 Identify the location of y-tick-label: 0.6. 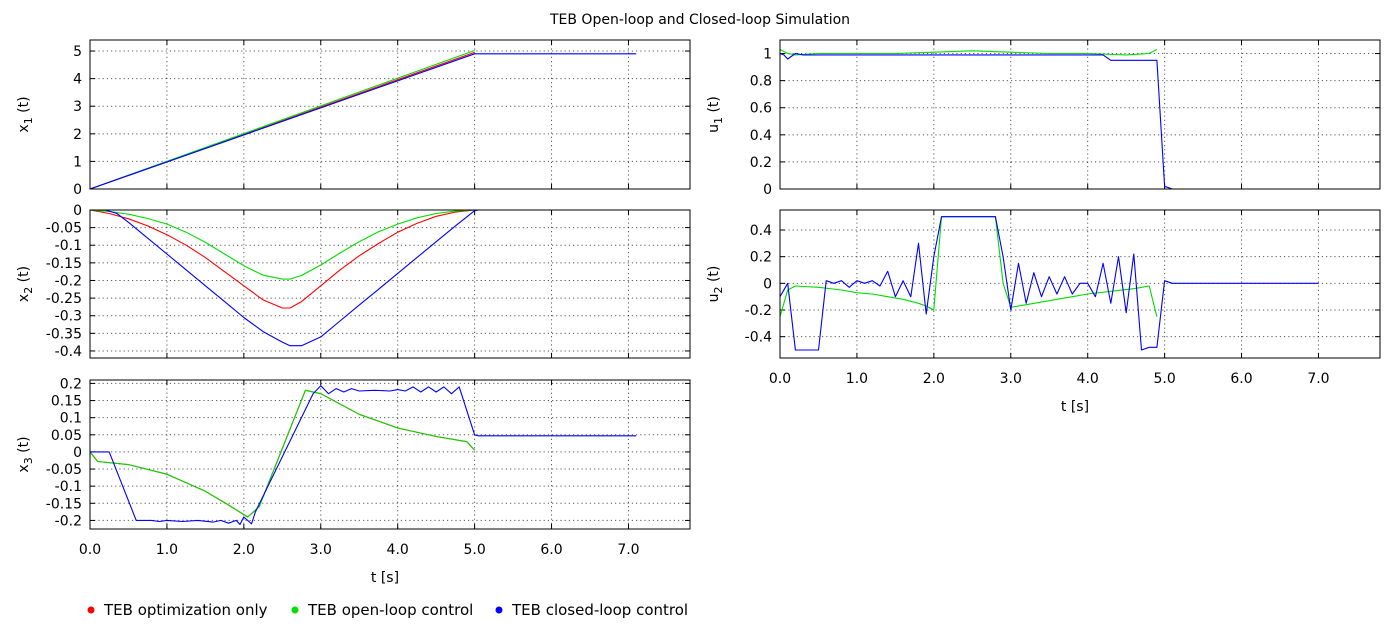
(761, 109).